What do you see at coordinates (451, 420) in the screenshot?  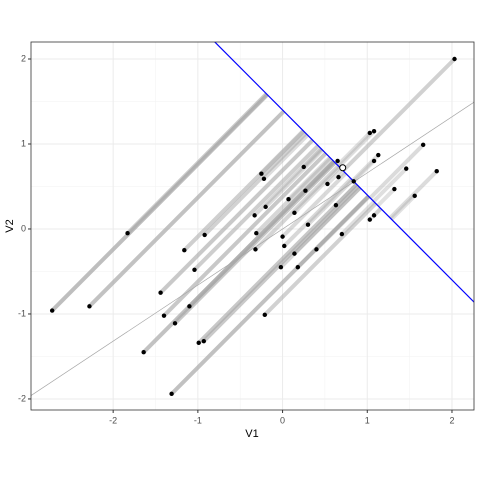 I see `x-tick-label: 2` at bounding box center [451, 420].